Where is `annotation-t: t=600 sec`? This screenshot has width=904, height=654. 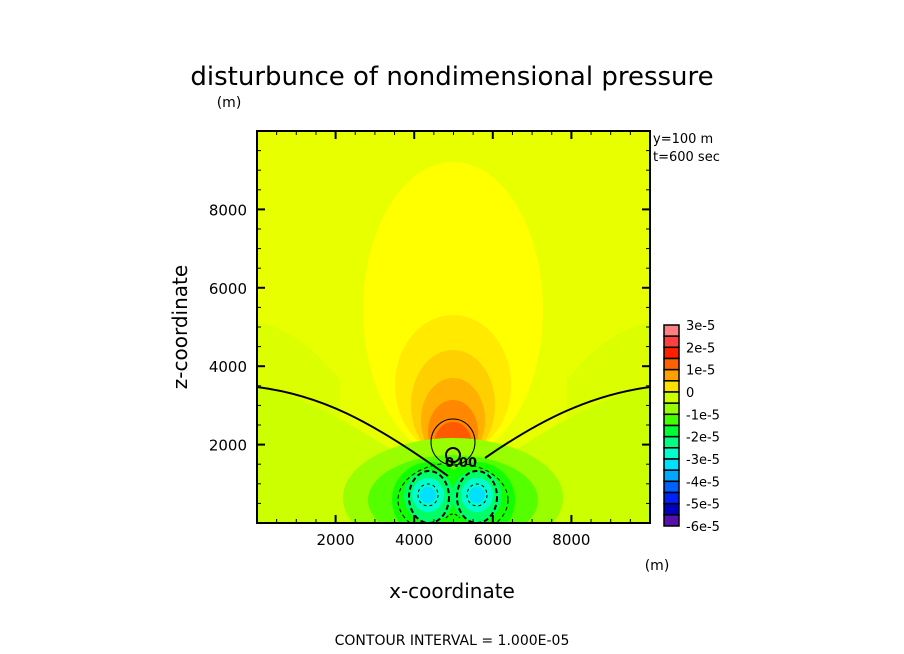
annotation-t: t=600 sec is located at coordinates (686, 157).